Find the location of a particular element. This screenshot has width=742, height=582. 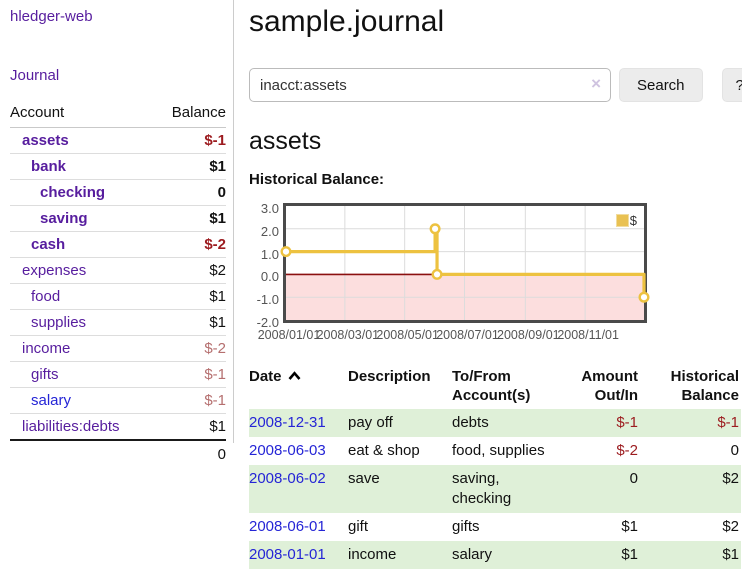

account-balance: $2 is located at coordinates (190, 270).